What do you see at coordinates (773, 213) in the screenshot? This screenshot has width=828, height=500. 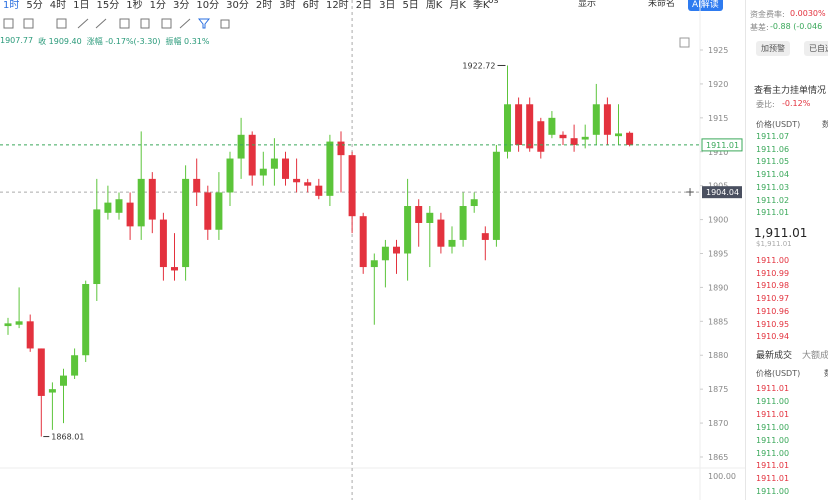 I see `ask-price: 1911.01` at bounding box center [773, 213].